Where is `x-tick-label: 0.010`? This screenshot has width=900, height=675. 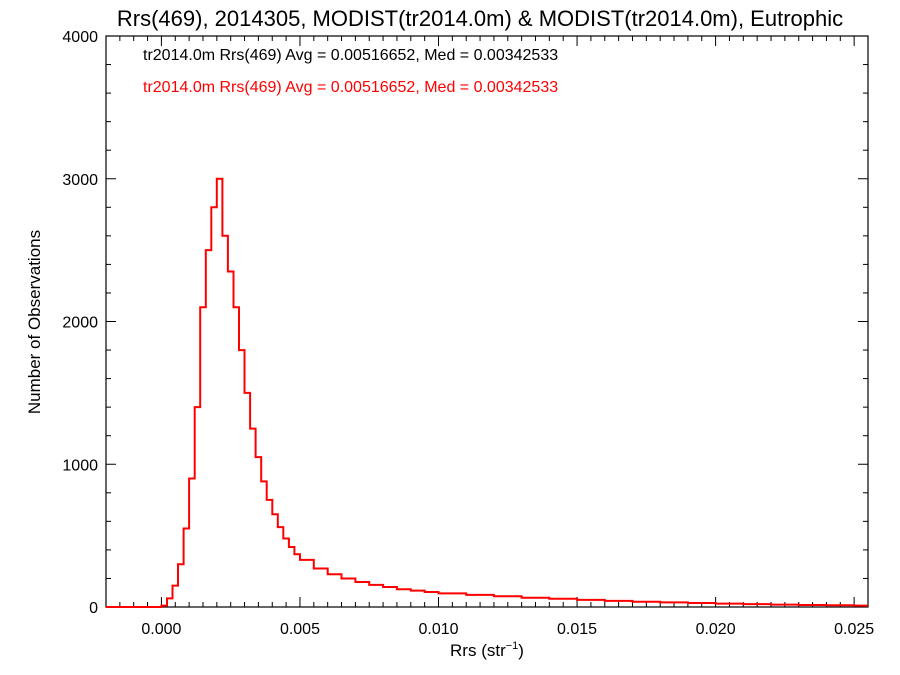
x-tick-label: 0.010 is located at coordinates (438, 629).